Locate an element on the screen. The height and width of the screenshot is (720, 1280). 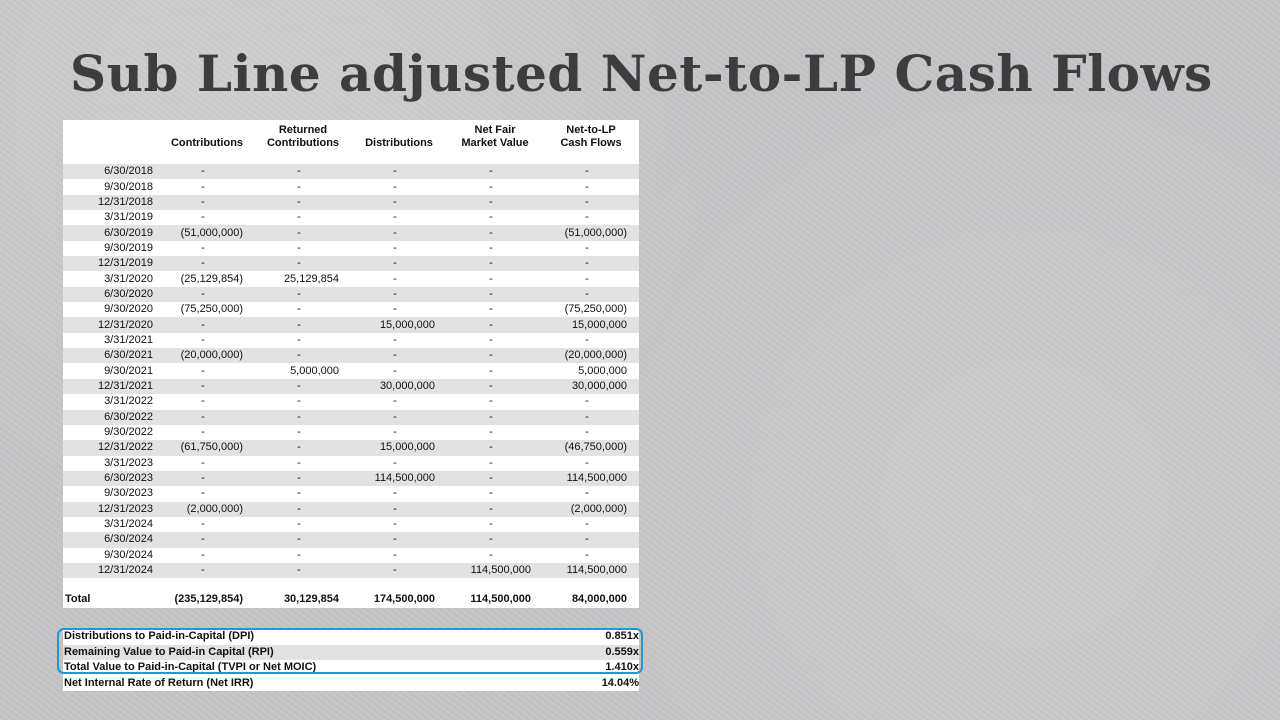
value-cell: (25,129,854) is located at coordinates (207, 279).